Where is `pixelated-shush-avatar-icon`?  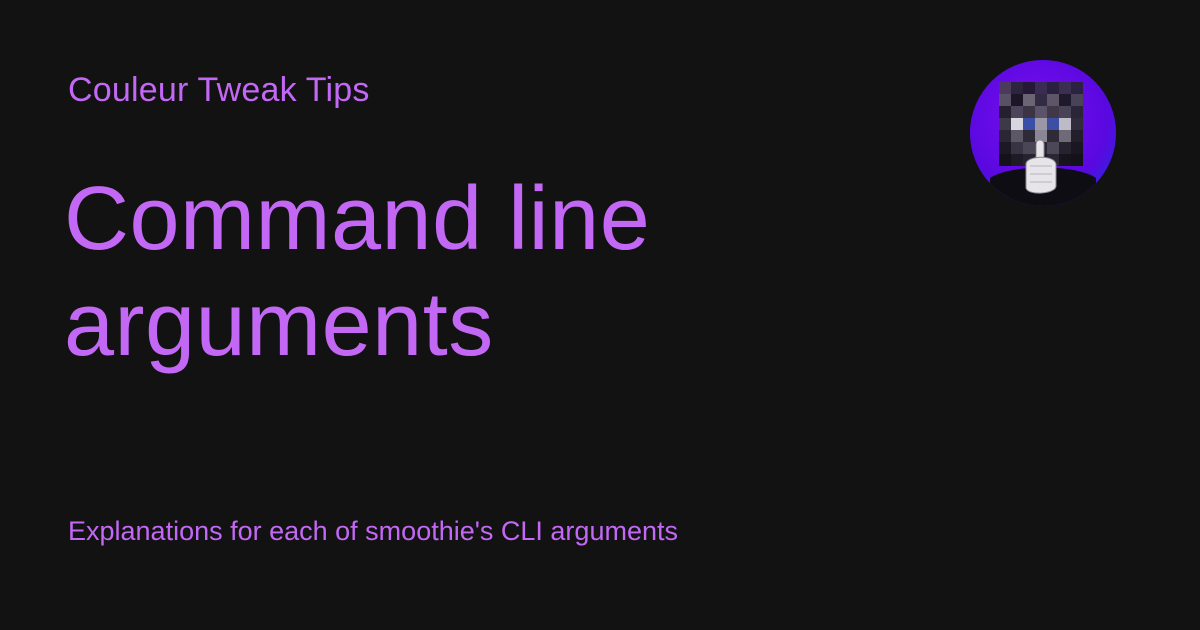
pixelated-shush-avatar-icon is located at coordinates (1043, 133).